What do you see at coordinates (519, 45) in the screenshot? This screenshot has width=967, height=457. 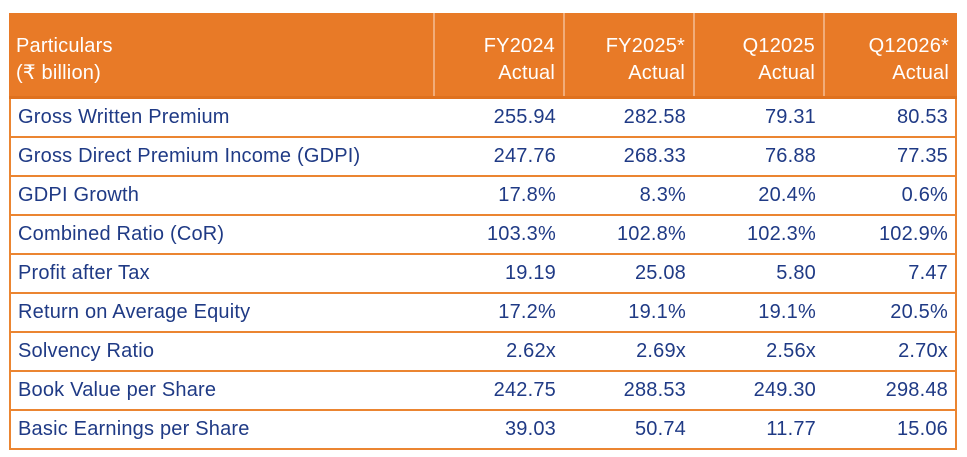 I see `col-header-period: FY2024` at bounding box center [519, 45].